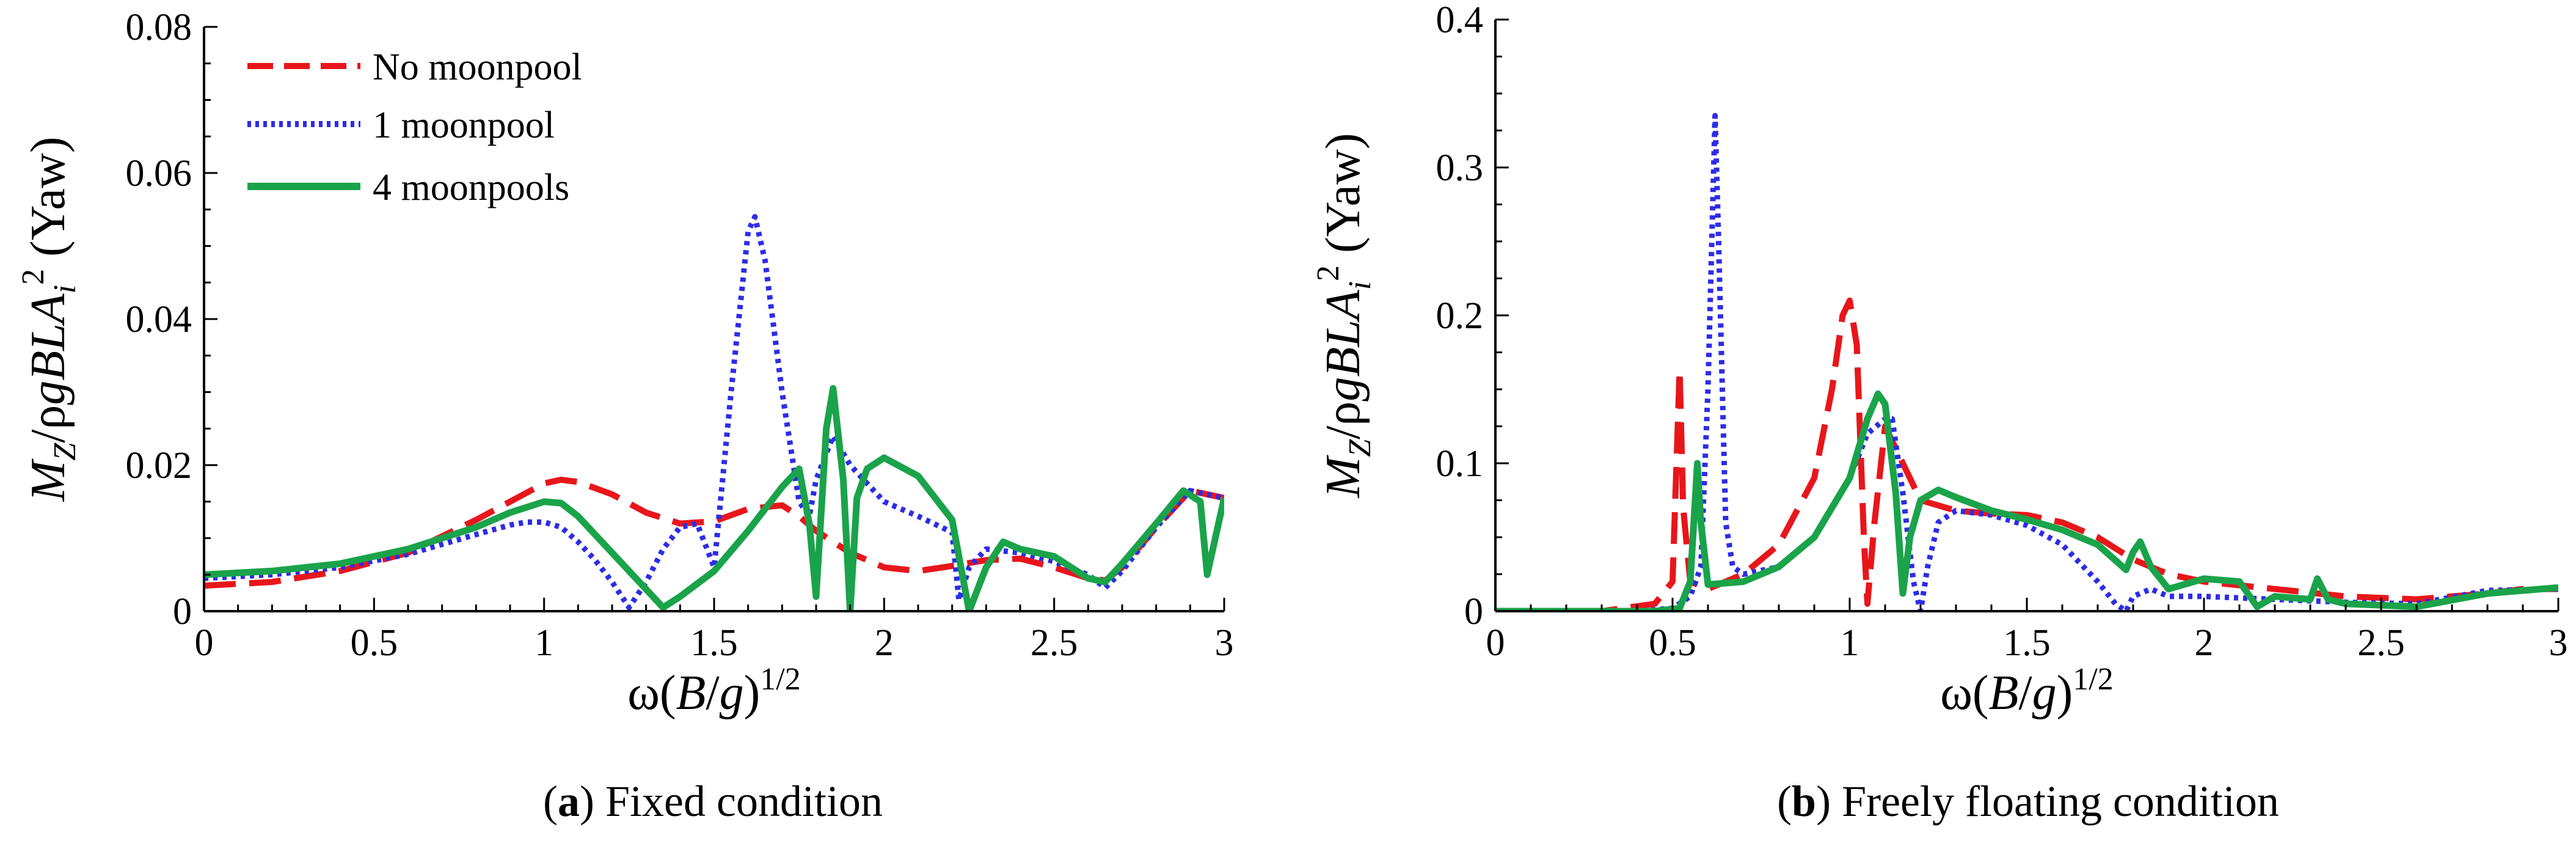  Describe the element at coordinates (1344, 316) in the screenshot. I see `y-axis-title-b: MZ/ρgBLAi2 (Yaw)` at that location.